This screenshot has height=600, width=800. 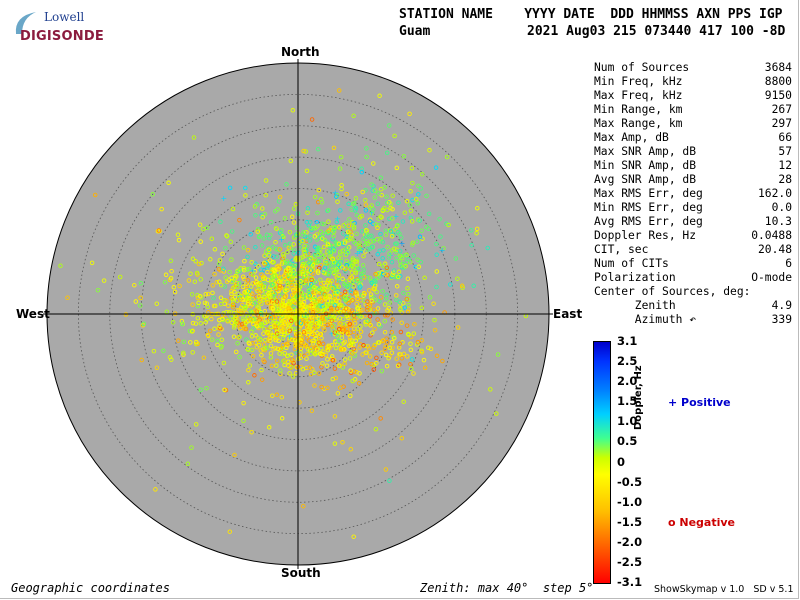 What do you see at coordinates (778, 67) in the screenshot?
I see `stat-value: 3684` at bounding box center [778, 67].